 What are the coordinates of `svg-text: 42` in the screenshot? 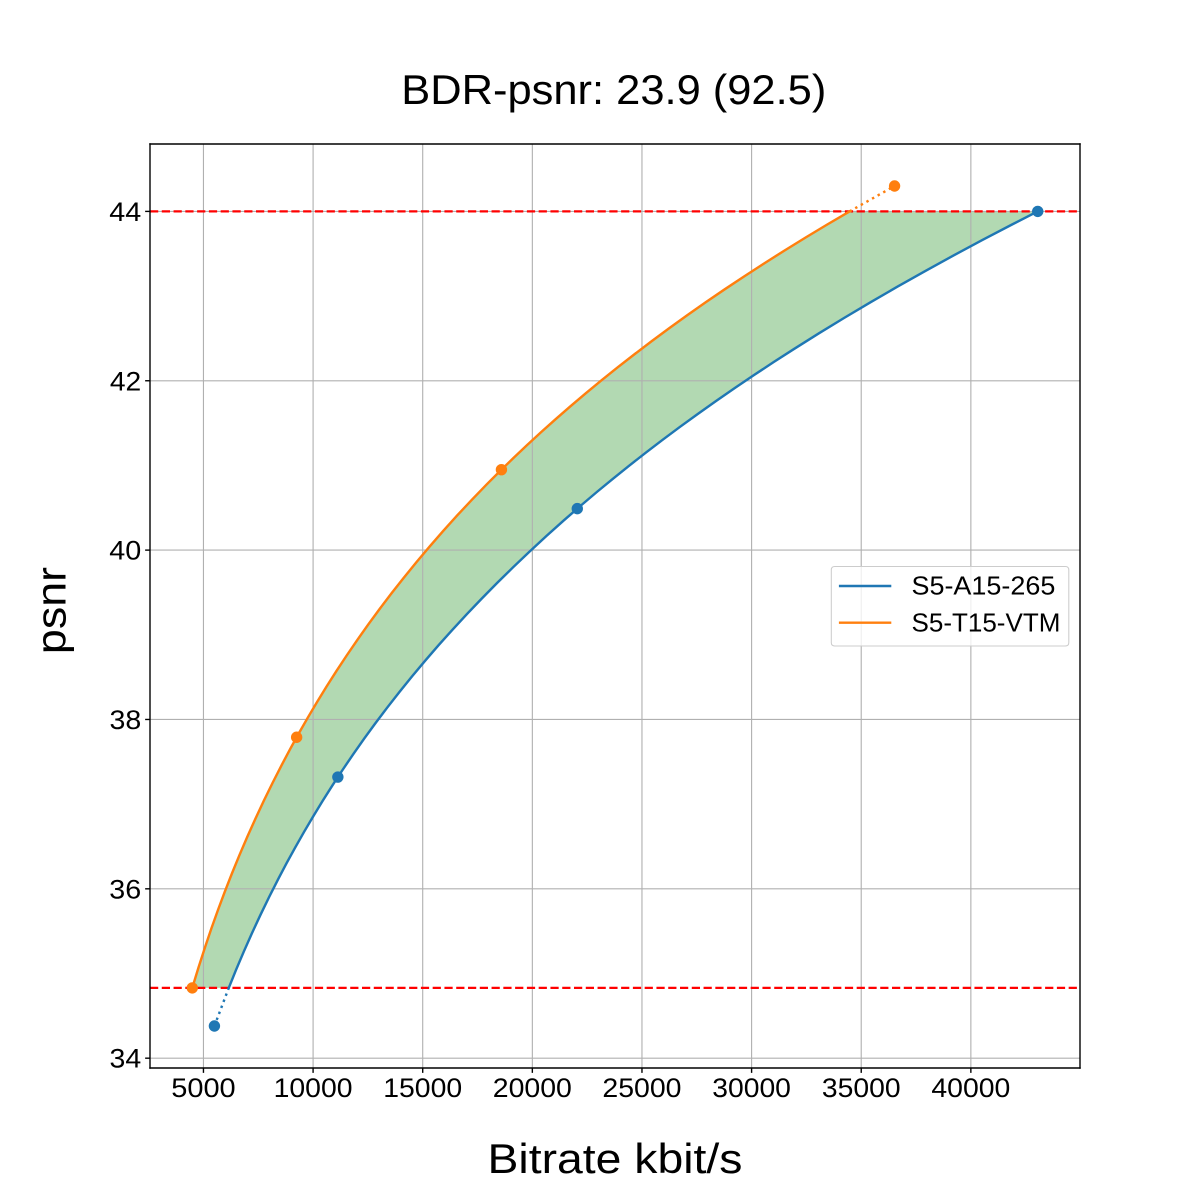 It's located at (125, 381).